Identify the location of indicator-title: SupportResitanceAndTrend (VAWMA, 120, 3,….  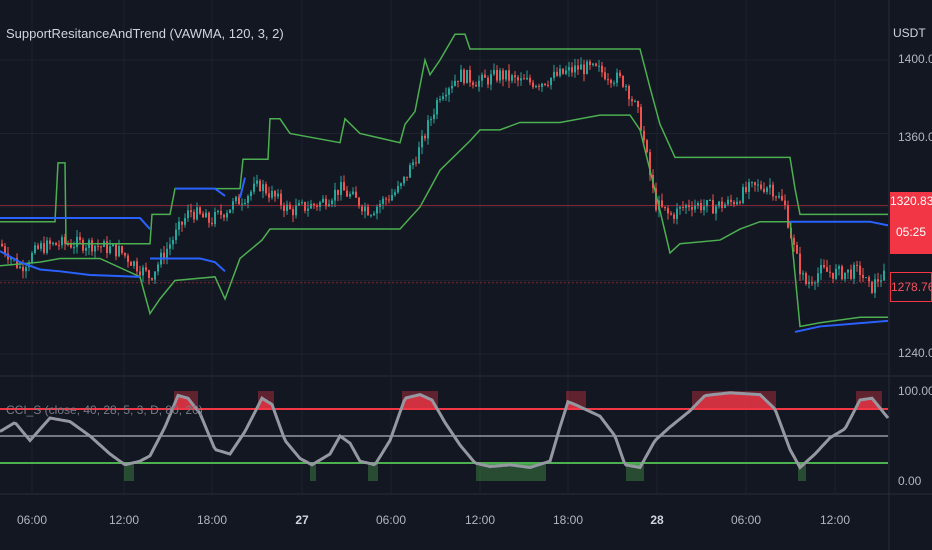
(145, 33).